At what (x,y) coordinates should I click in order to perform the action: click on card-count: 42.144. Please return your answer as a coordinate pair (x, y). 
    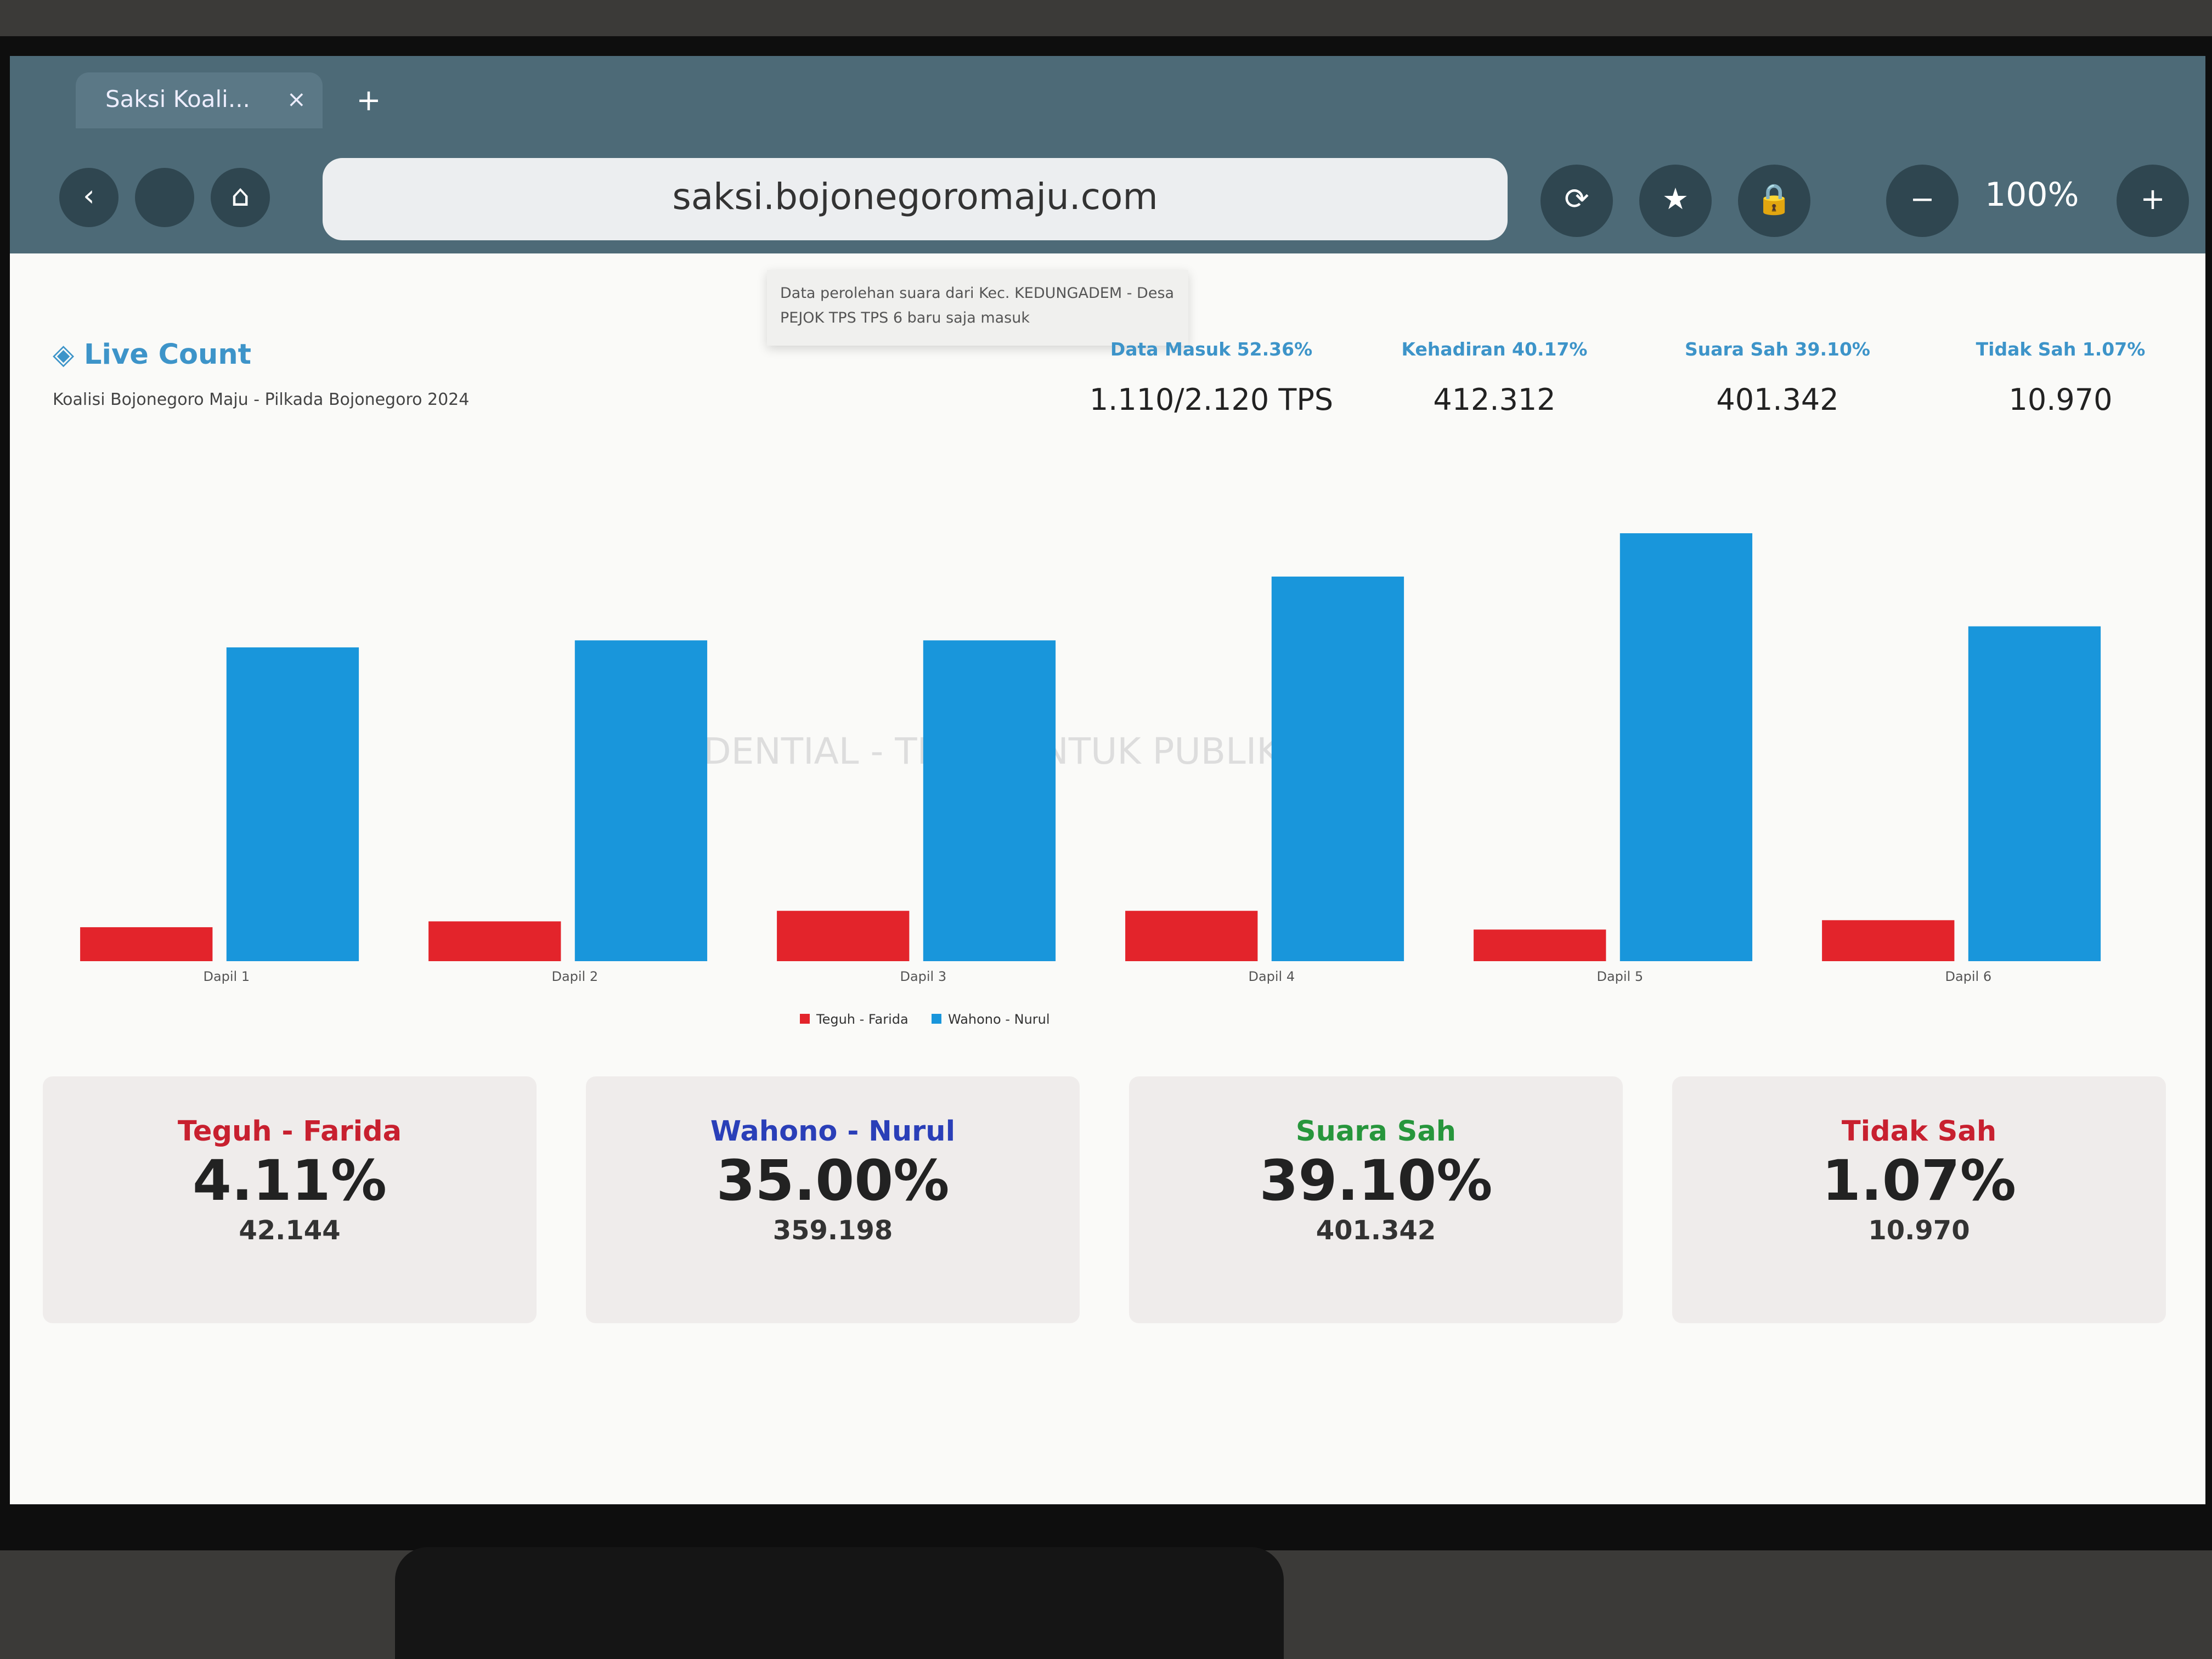
    Looking at the image, I should click on (290, 1231).